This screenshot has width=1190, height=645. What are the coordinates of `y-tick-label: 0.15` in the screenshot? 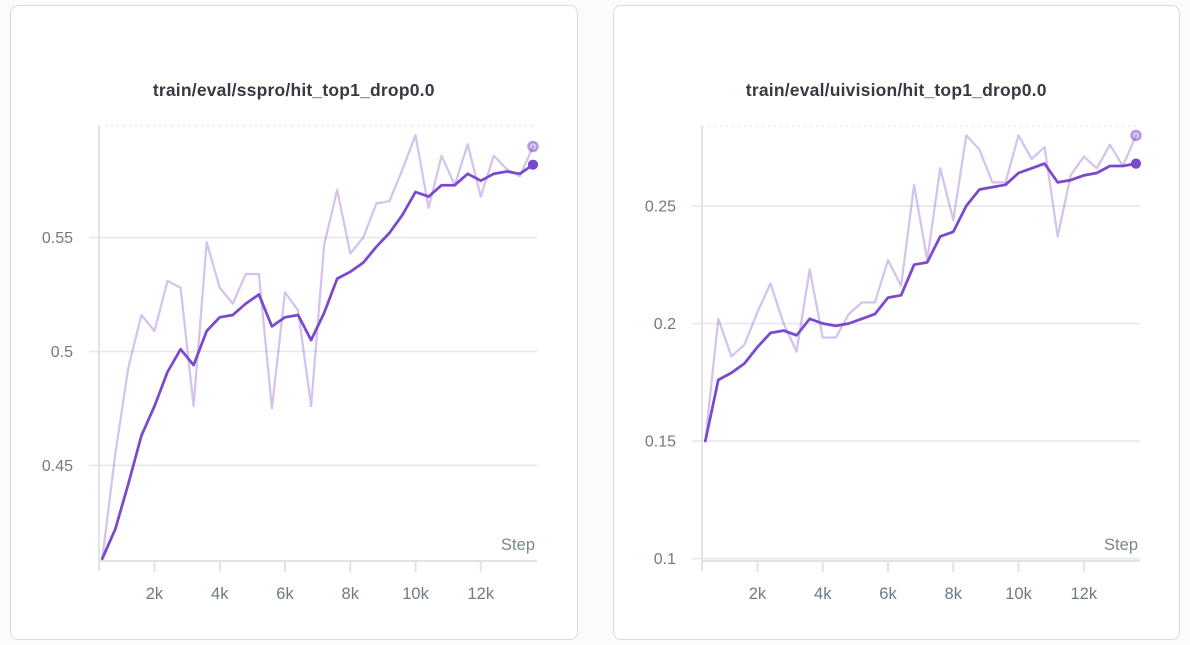 It's located at (659, 442).